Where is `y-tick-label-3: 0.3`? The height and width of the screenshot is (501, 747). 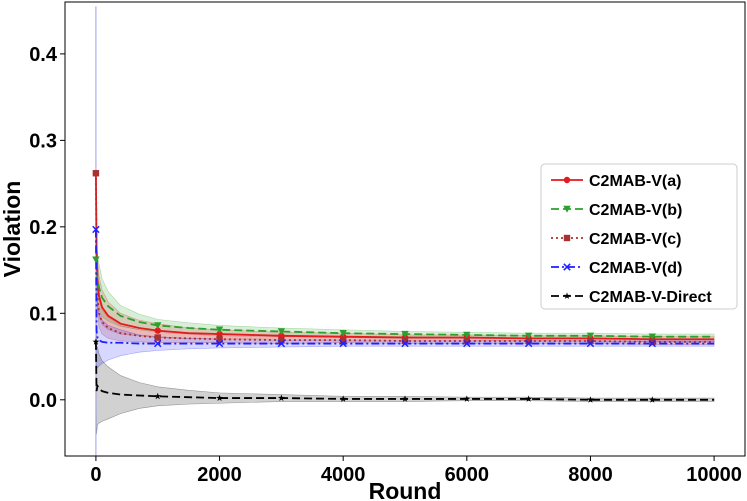 y-tick-label-3: 0.3 is located at coordinates (43, 141).